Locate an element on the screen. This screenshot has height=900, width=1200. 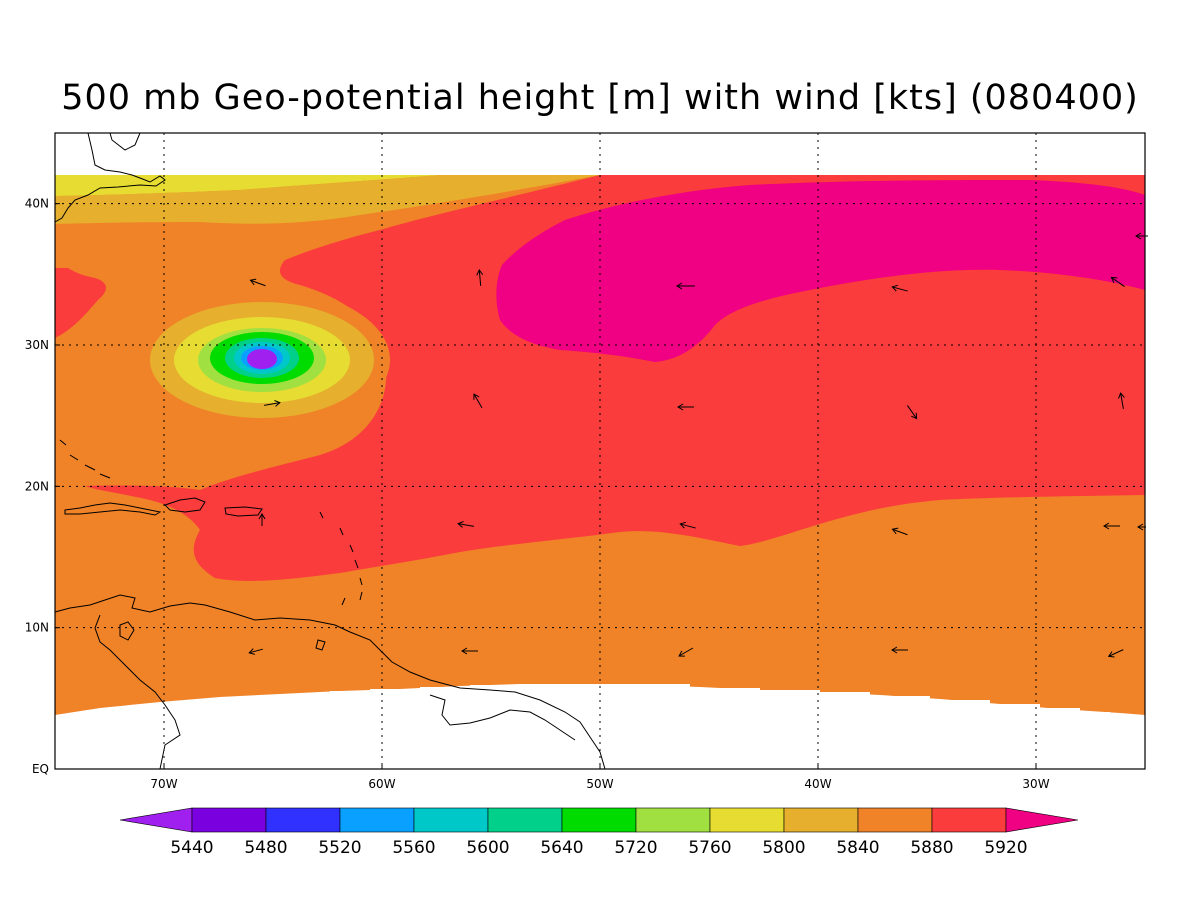
coastline-north-america is located at coordinates (110, 177).